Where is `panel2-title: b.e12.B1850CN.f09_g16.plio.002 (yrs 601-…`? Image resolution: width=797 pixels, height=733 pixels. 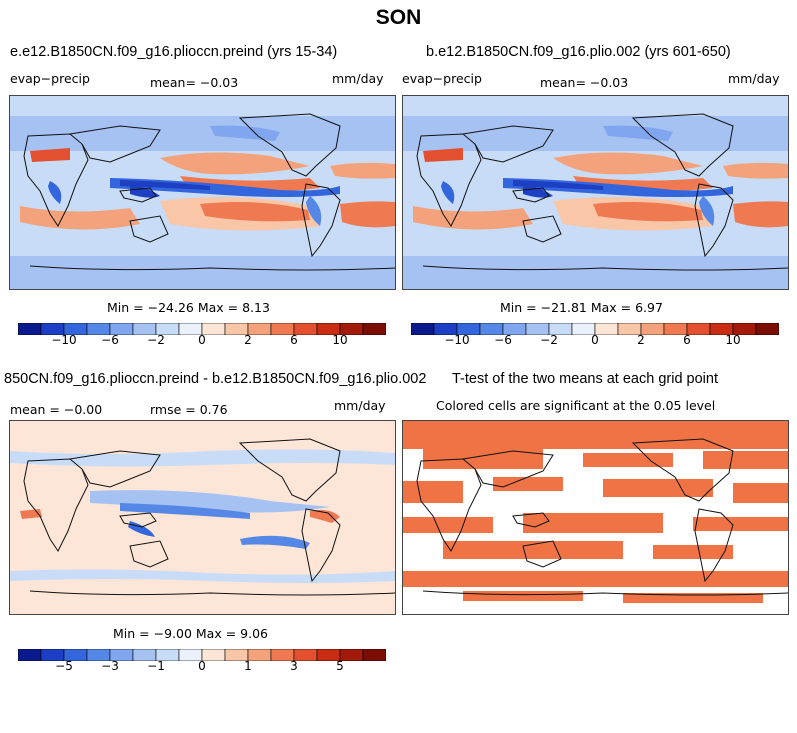 panel2-title: b.e12.B1850CN.f09_g16.plio.002 (yrs 601-… is located at coordinates (578, 52).